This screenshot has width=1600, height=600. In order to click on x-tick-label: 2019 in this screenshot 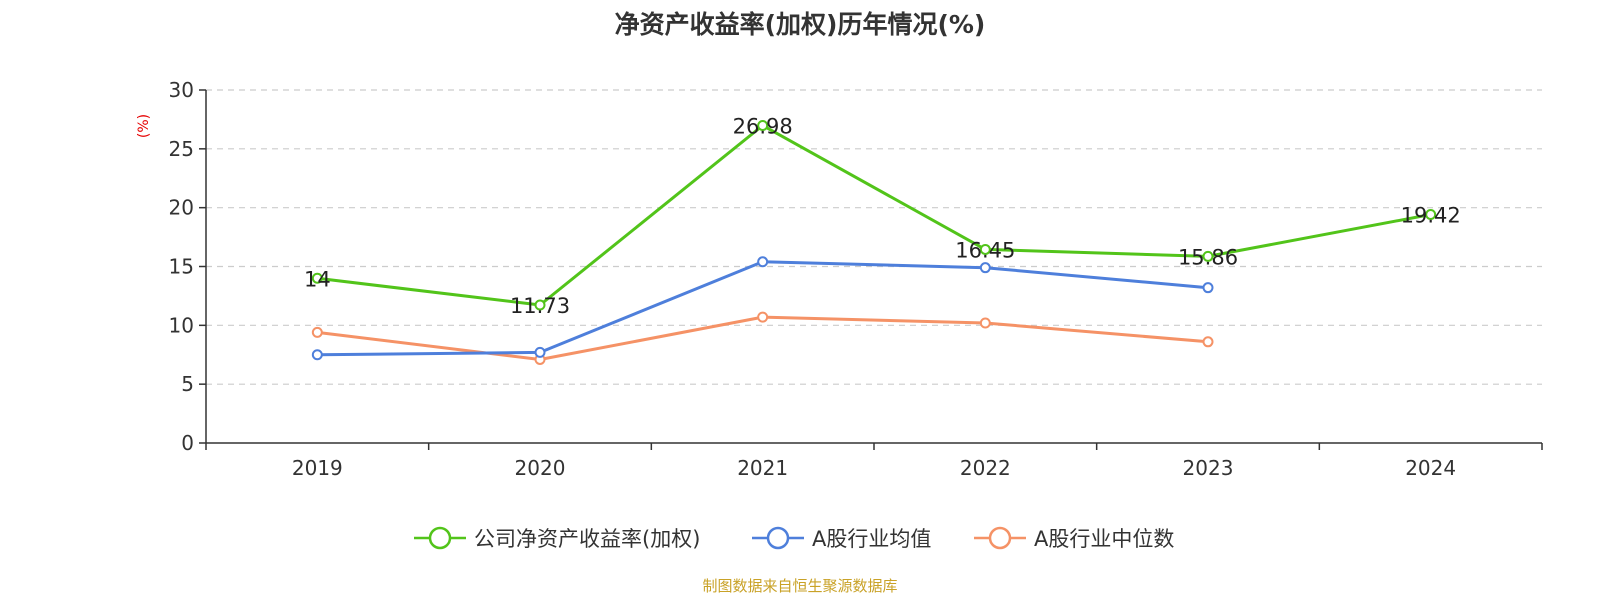, I will do `click(317, 468)`.